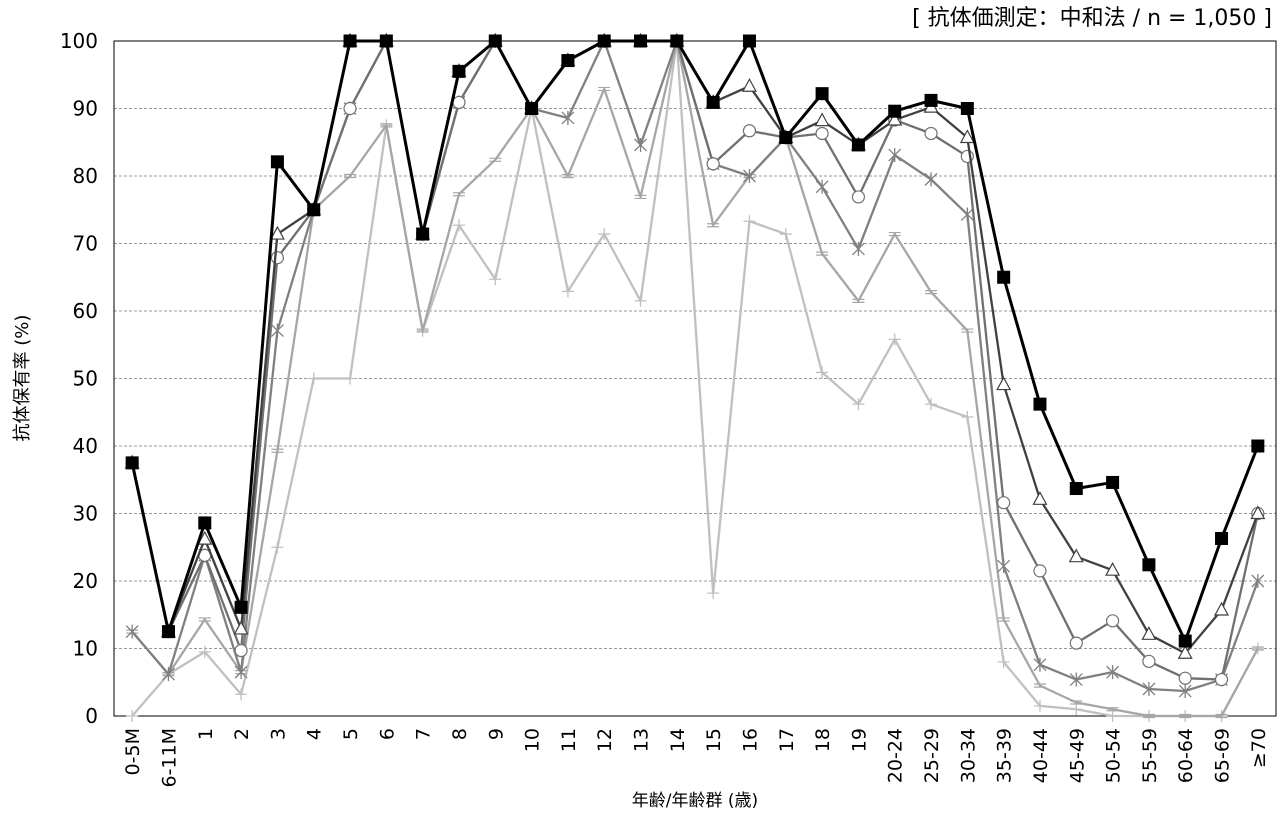  What do you see at coordinates (1005, 755) in the screenshot?
I see `x-tick-label: 35-39` at bounding box center [1005, 755].